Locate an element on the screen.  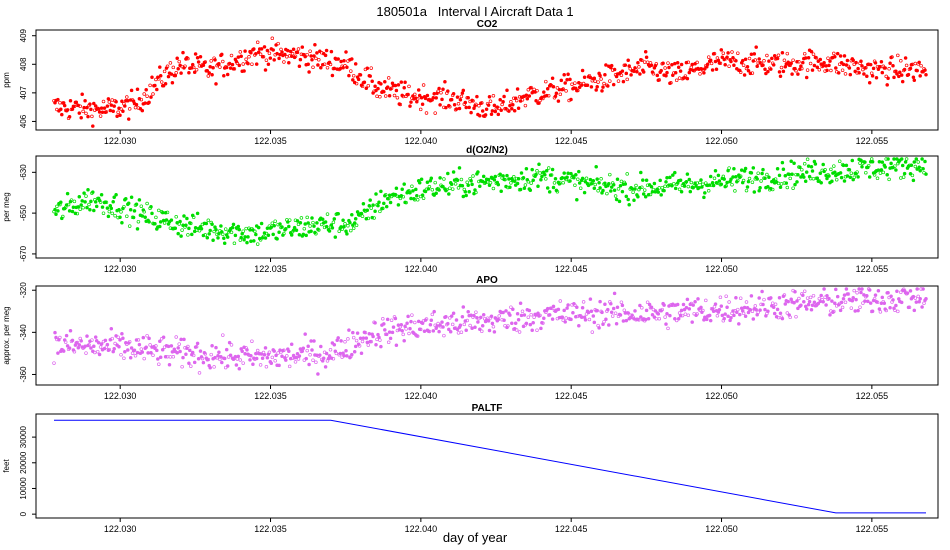
x-tick-label: 122.050 is located at coordinates (721, 396).